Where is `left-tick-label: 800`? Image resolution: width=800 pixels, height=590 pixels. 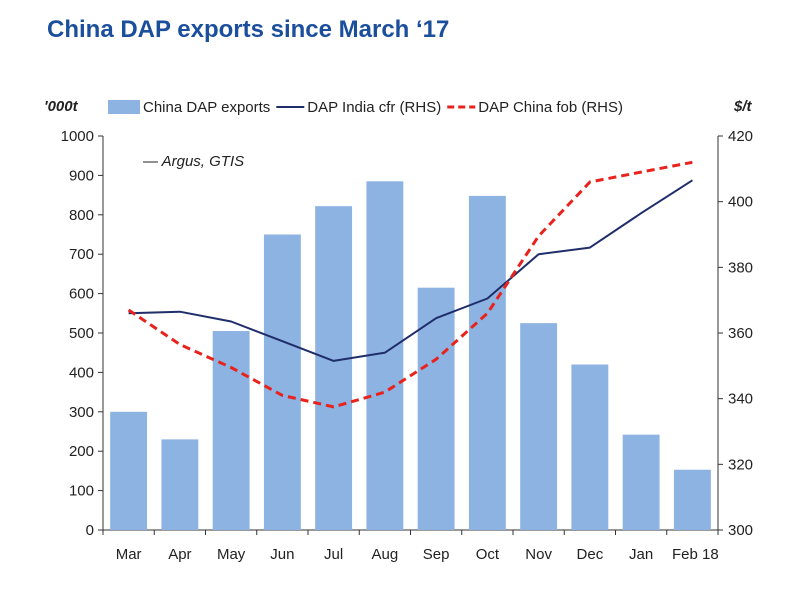
left-tick-label: 800 is located at coordinates (81, 215).